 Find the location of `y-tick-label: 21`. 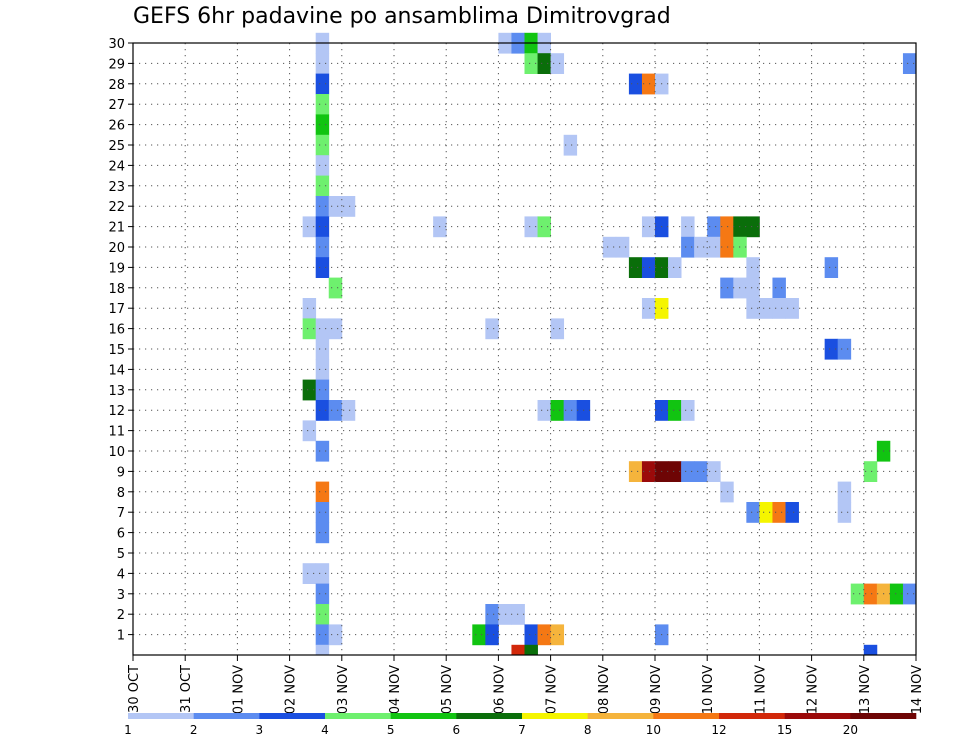

y-tick-label: 21 is located at coordinates (116, 228).